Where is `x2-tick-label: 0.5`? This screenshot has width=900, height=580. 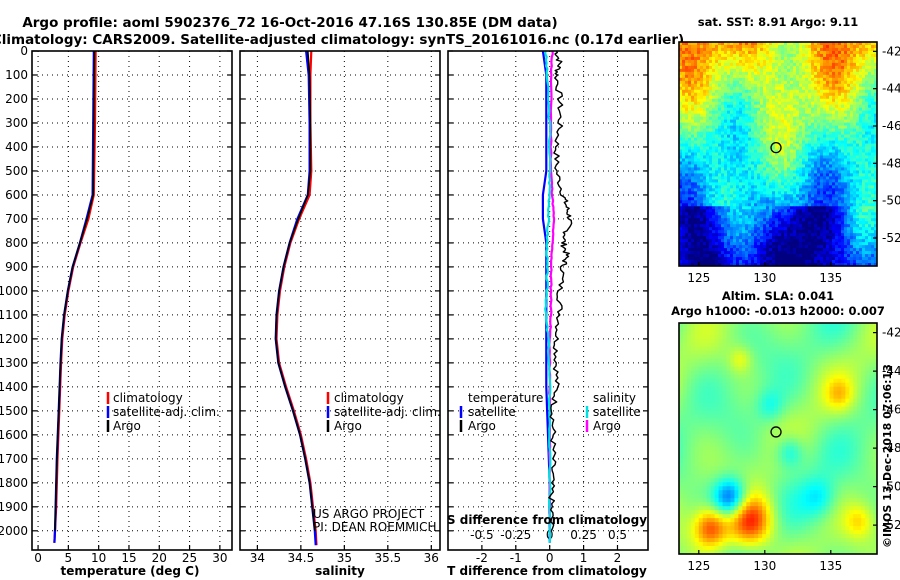 x2-tick-label: 0.5 is located at coordinates (617, 535).